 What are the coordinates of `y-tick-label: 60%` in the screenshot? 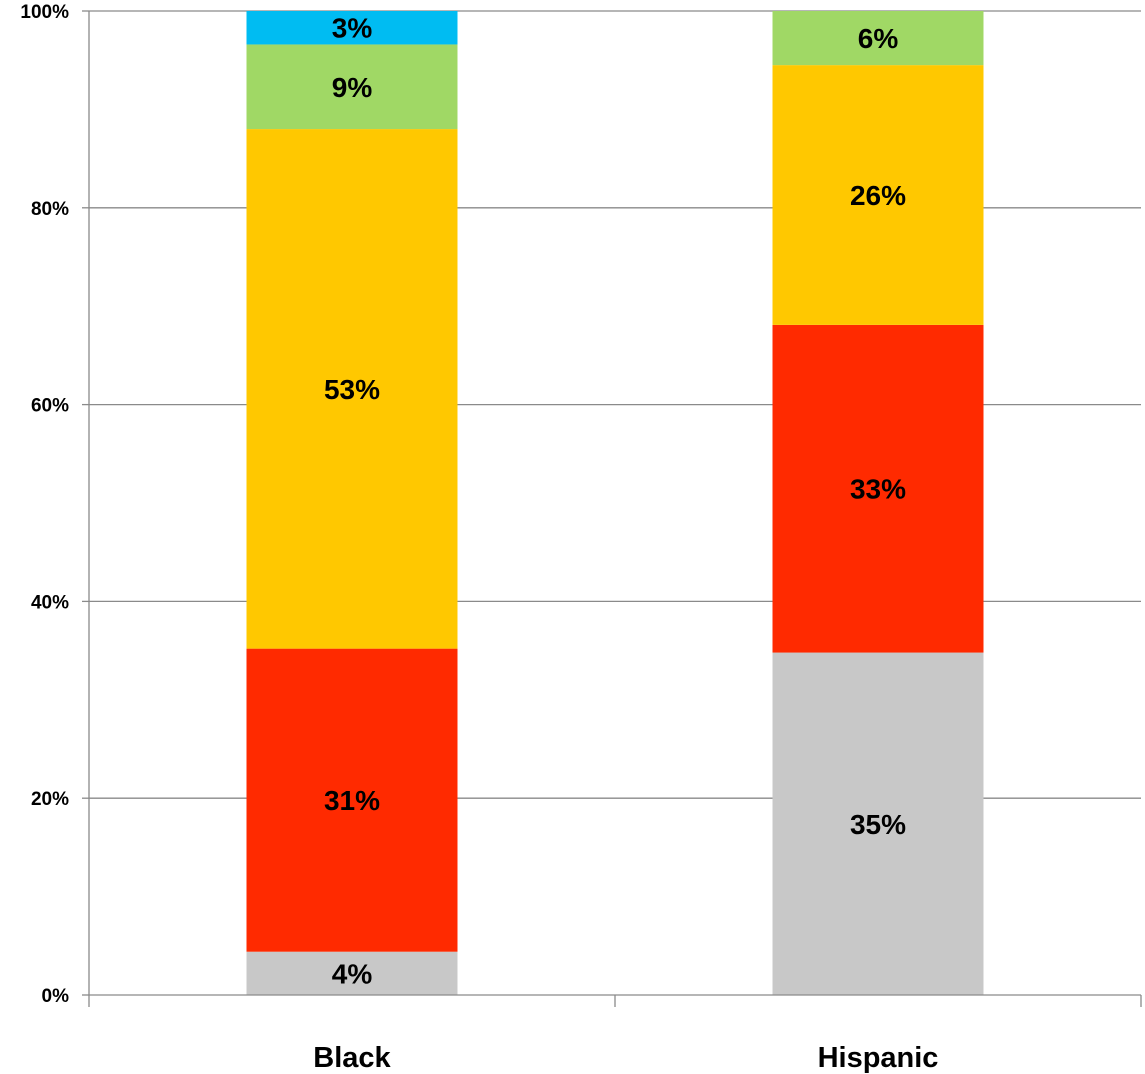 It's located at (50, 406).